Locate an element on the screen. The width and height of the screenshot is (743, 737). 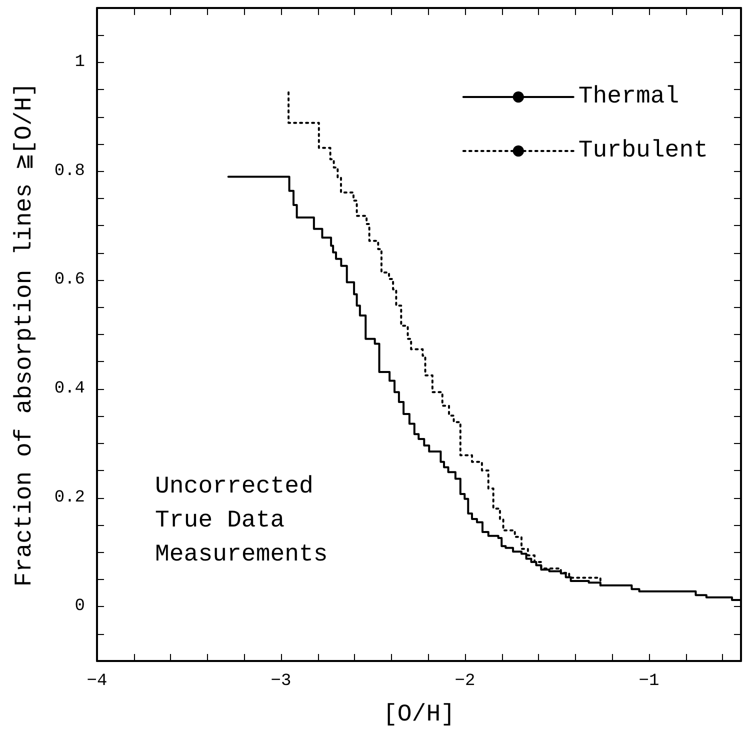
y-tick-label: 0.2 is located at coordinates (69, 498).